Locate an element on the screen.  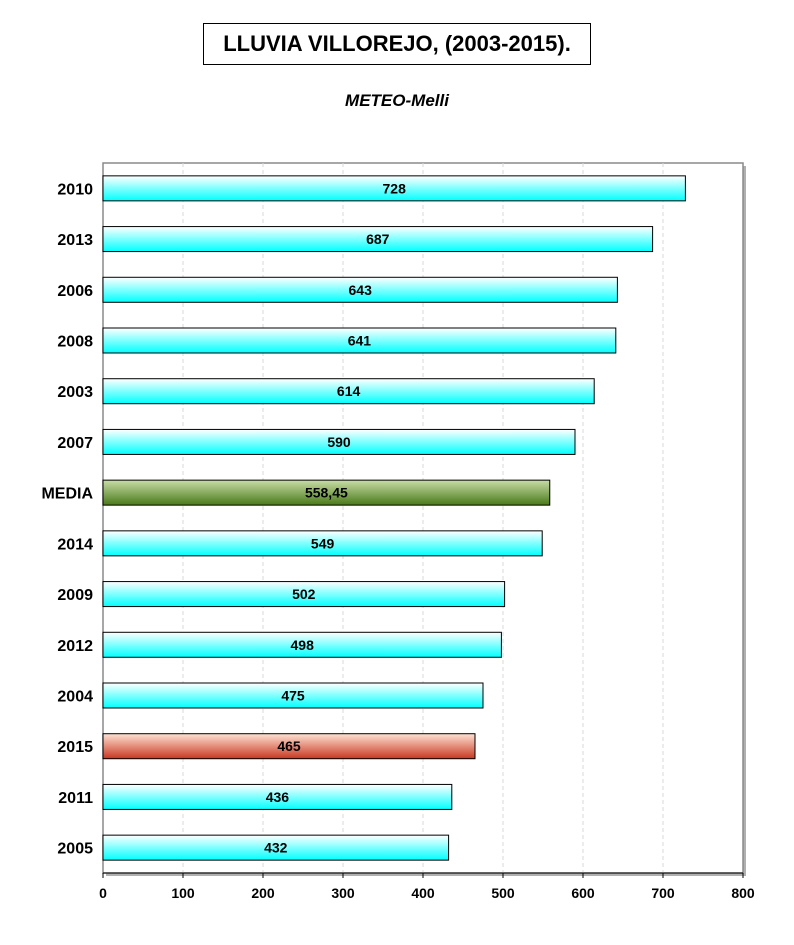
x-tick-label: 200 is located at coordinates (263, 893).